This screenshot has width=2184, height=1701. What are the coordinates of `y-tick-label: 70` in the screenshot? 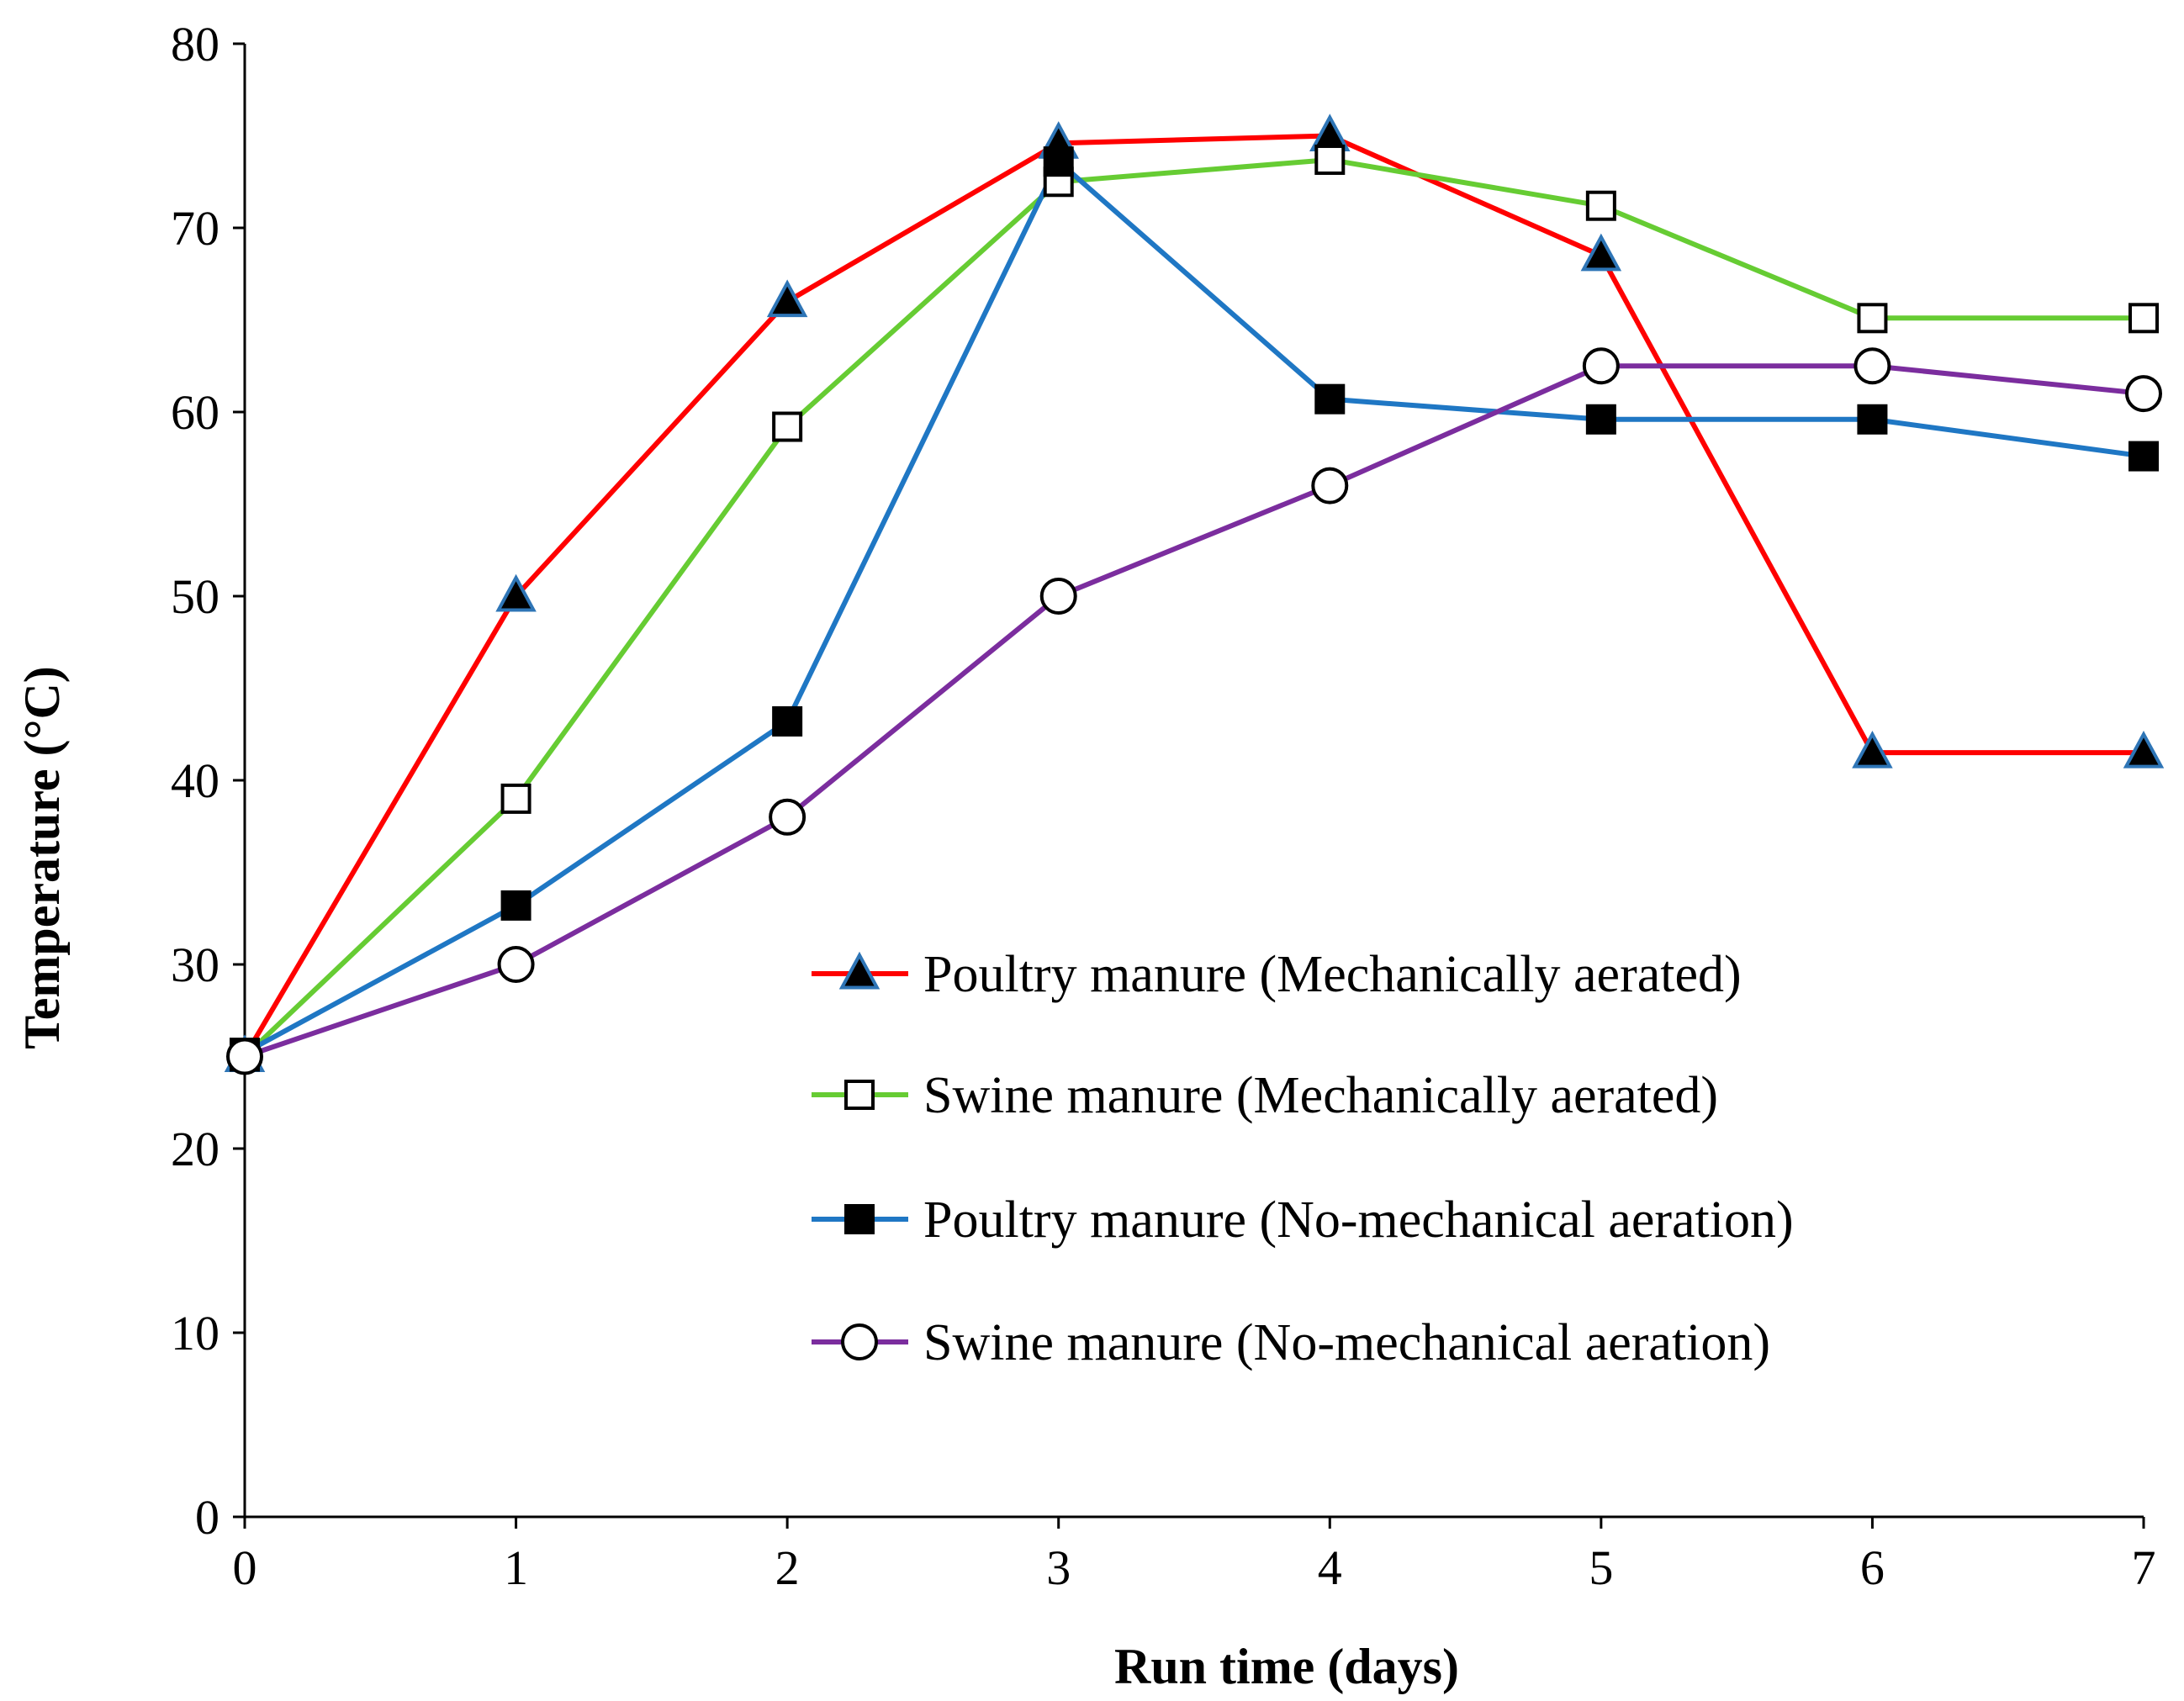 It's located at (195, 228).